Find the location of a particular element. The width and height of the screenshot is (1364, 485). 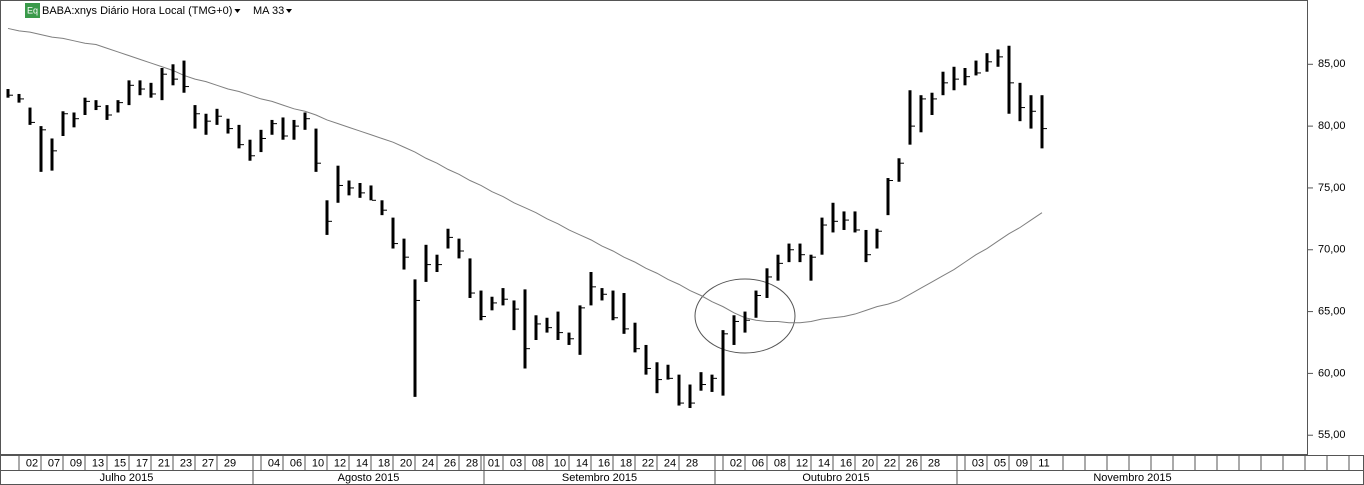

x-tick-label: 05 is located at coordinates (1000, 463).